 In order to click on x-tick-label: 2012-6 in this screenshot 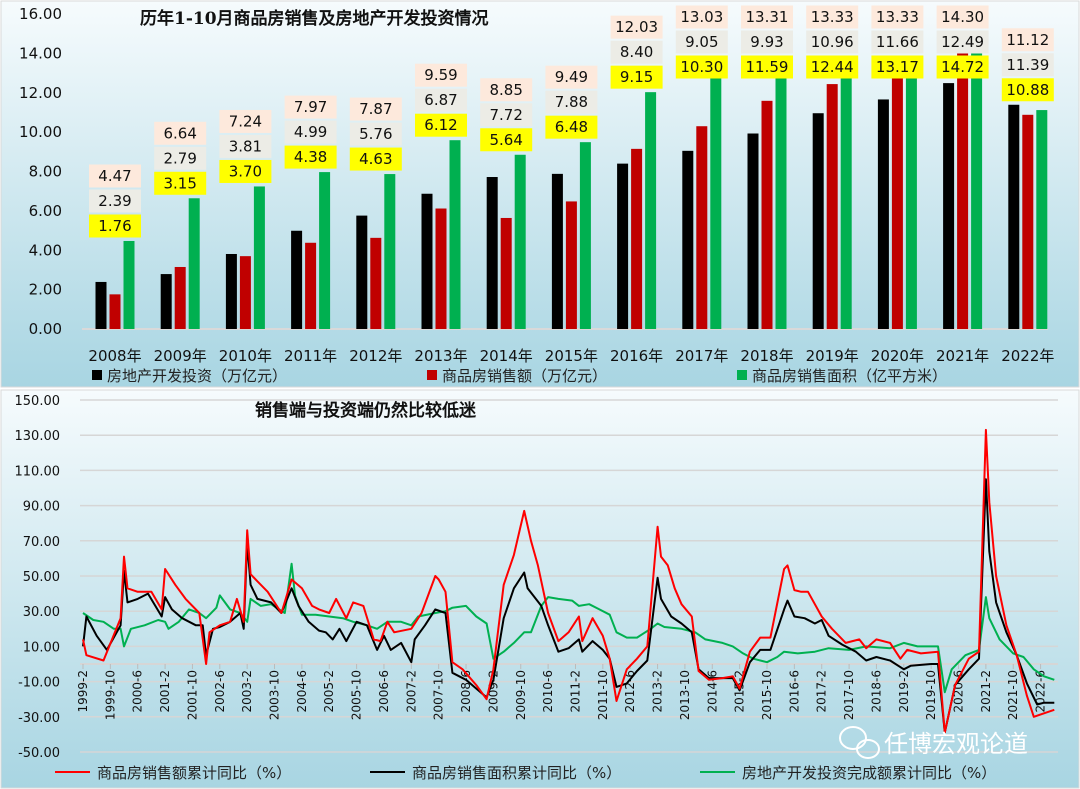, I will do `click(630, 691)`.